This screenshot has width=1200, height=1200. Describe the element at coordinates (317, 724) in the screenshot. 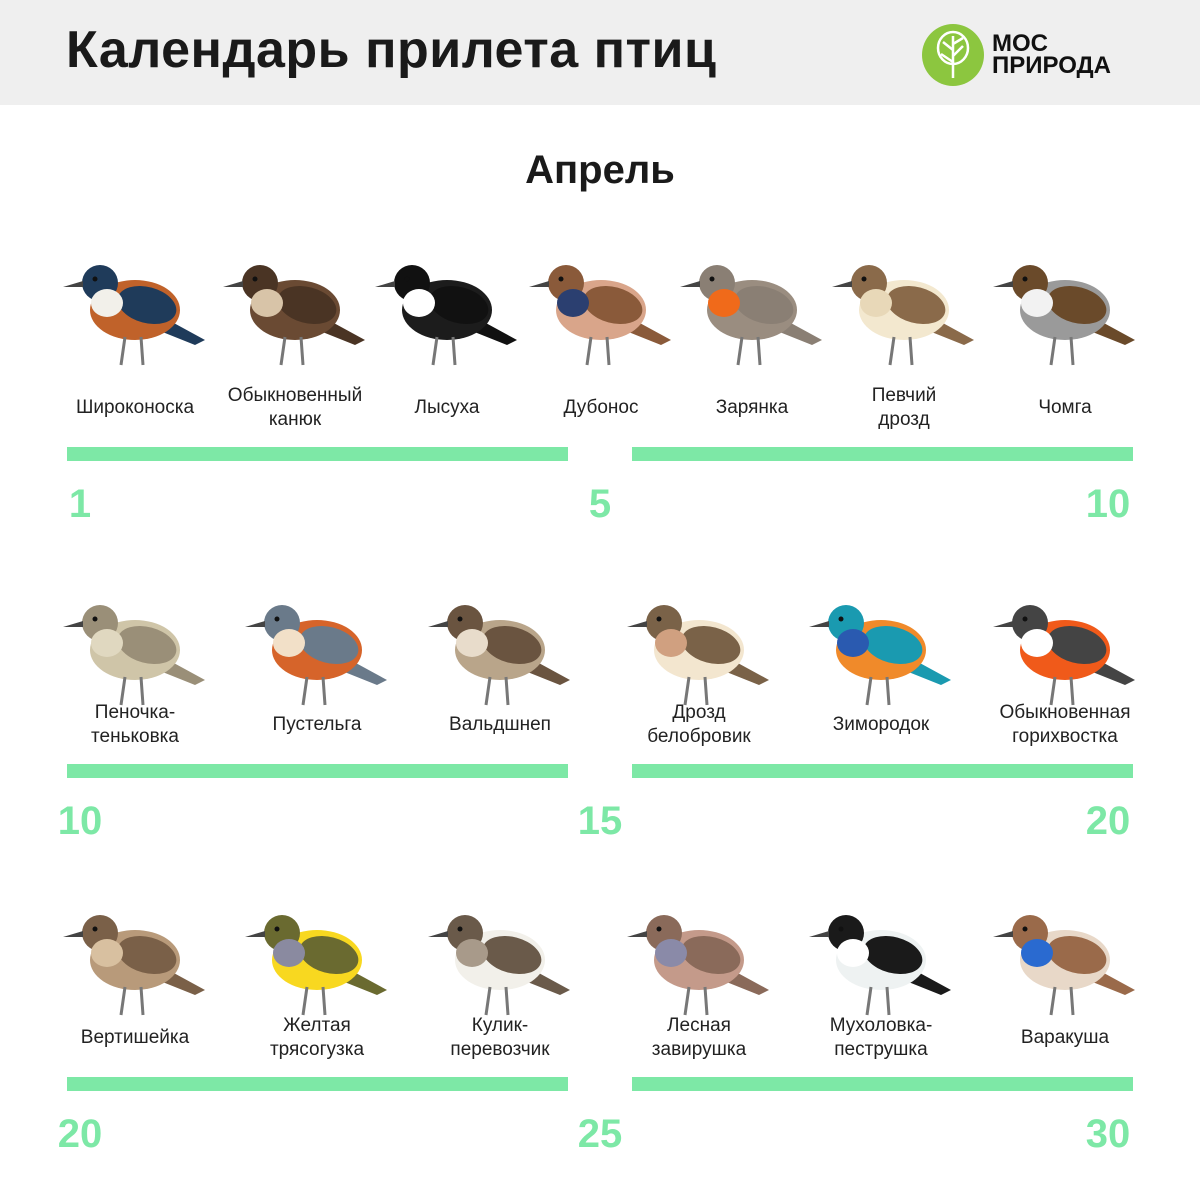

I see `bird-name: Пустельга` at that location.